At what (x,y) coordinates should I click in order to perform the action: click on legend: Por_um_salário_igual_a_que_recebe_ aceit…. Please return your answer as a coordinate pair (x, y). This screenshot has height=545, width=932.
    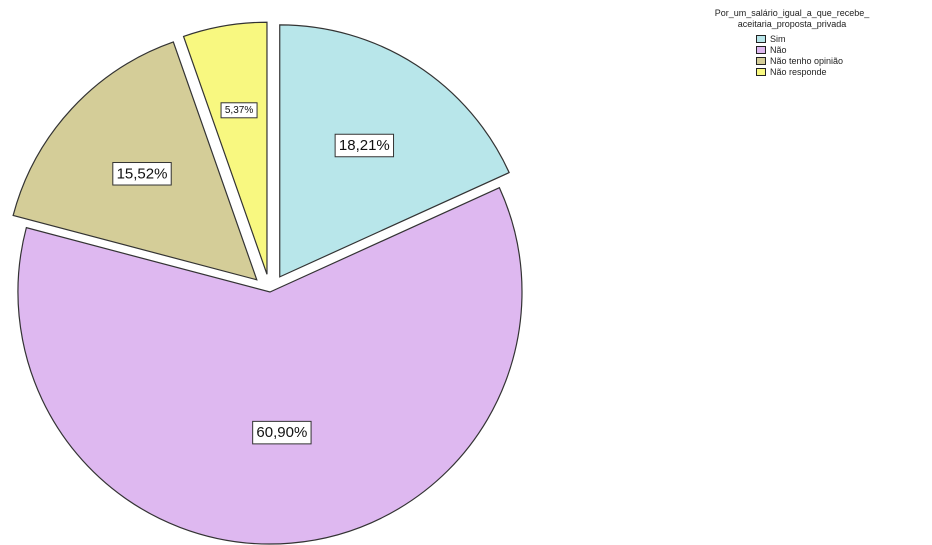
    Looking at the image, I should click on (792, 42).